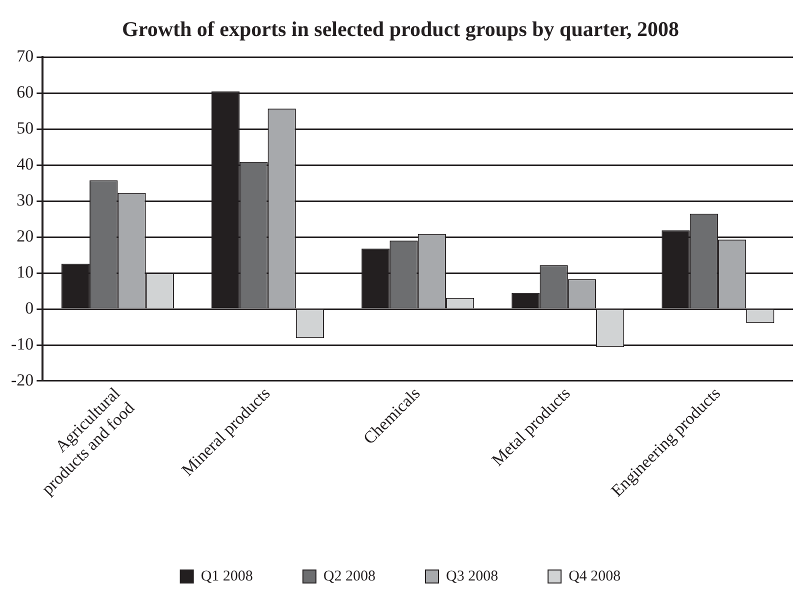 The width and height of the screenshot is (811, 602). I want to click on legend-label: Q4 2008, so click(594, 576).